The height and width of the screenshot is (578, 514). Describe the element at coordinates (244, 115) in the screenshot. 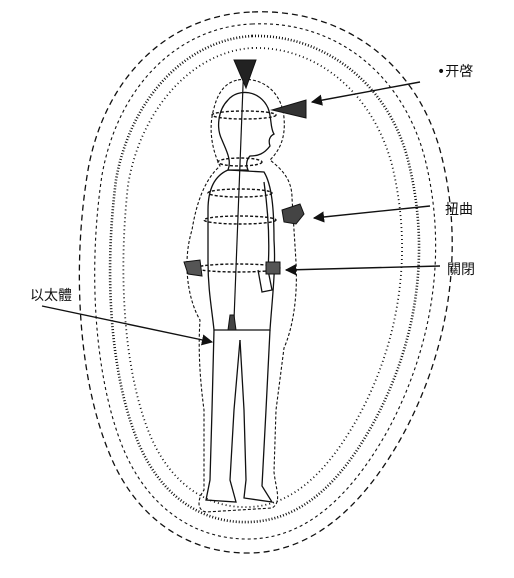

I see `band-head` at that location.